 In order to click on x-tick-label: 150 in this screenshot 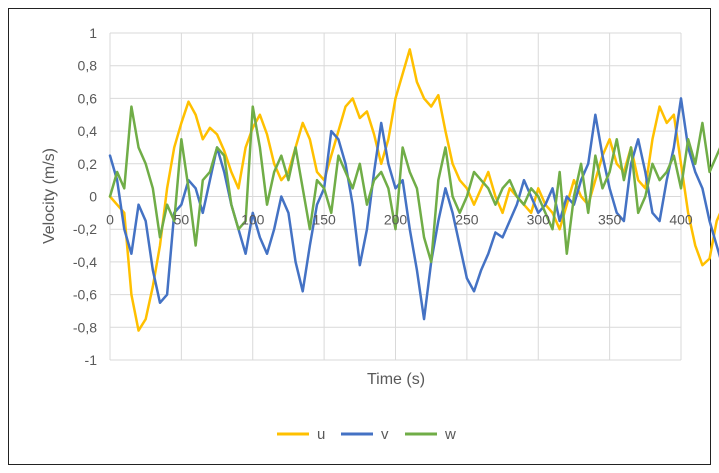, I will do `click(324, 220)`.